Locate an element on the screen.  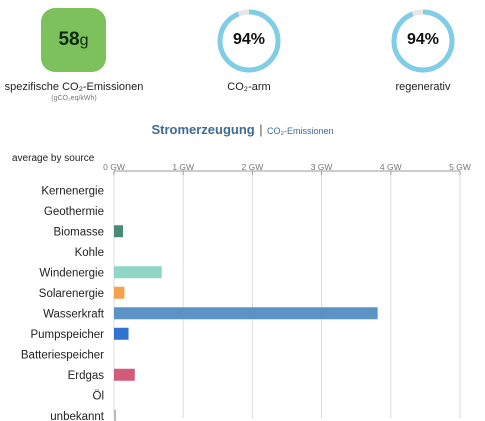
category-label: Pumpspeicher is located at coordinates (67, 335).